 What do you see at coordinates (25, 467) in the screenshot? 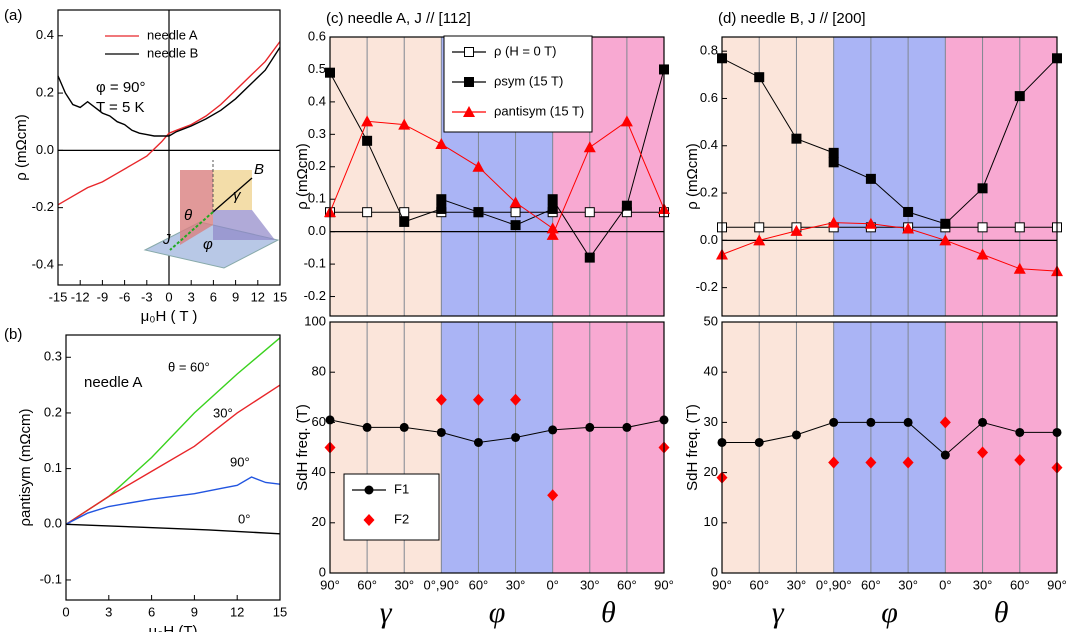
I see `y-axis-label: ρantisym (mΩcm)` at bounding box center [25, 467].